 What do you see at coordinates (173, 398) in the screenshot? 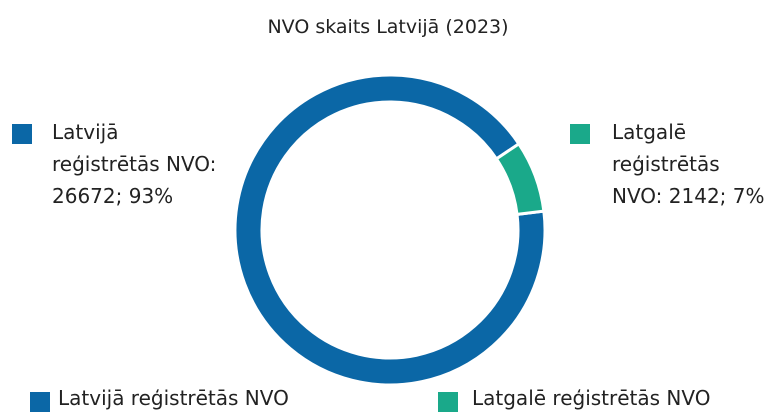
I see `legend-label: Latvijā reģistrētās NVO` at bounding box center [173, 398].